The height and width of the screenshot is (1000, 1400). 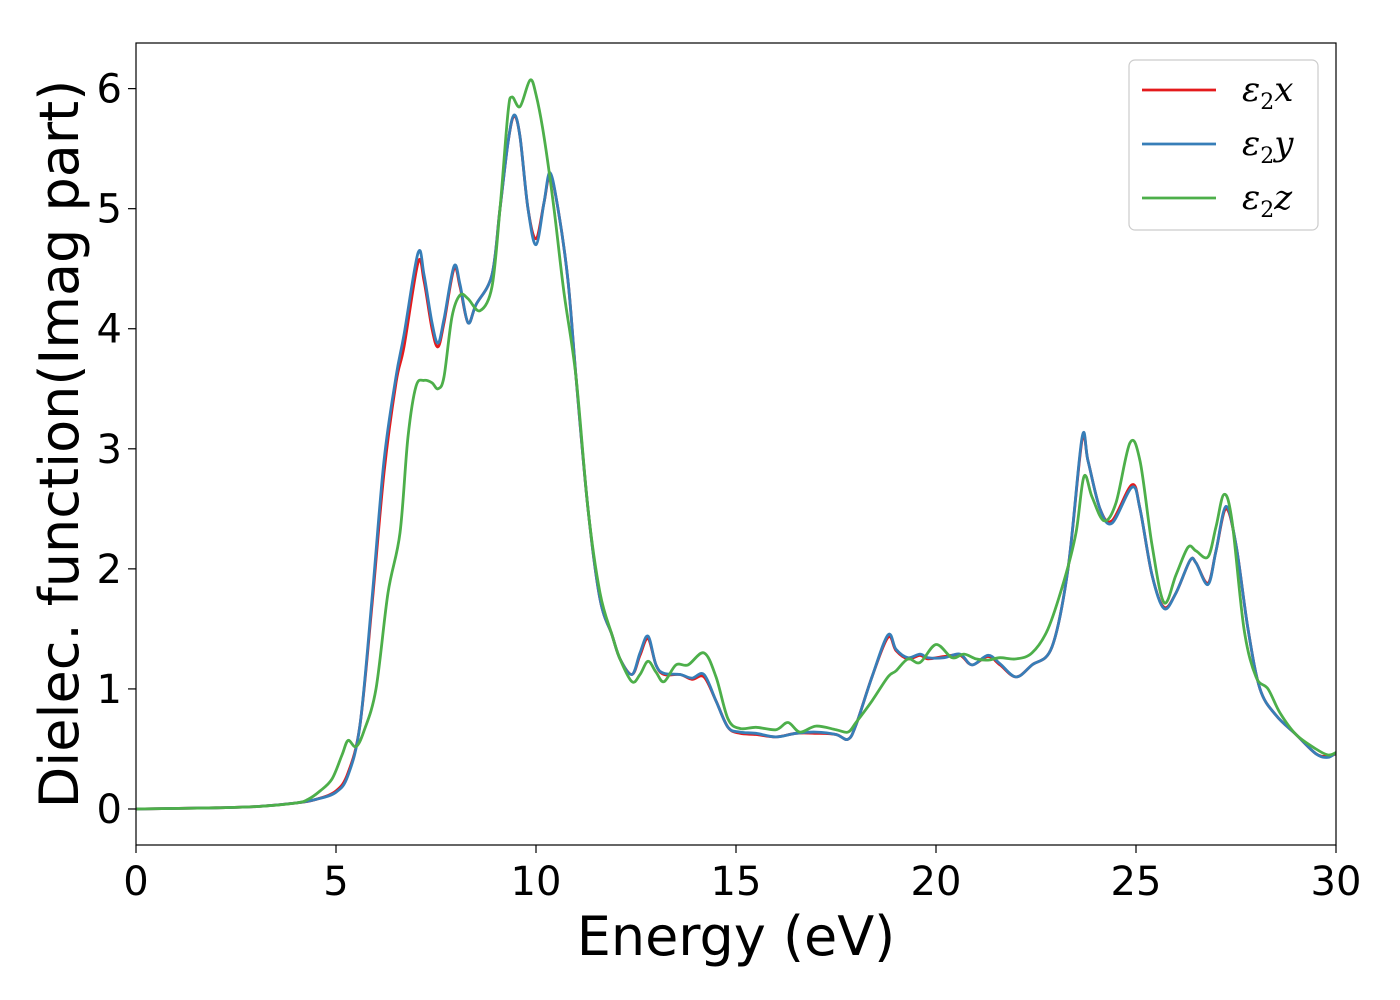 I want to click on legend-label-x: ε2x, so click(x=1267, y=92).